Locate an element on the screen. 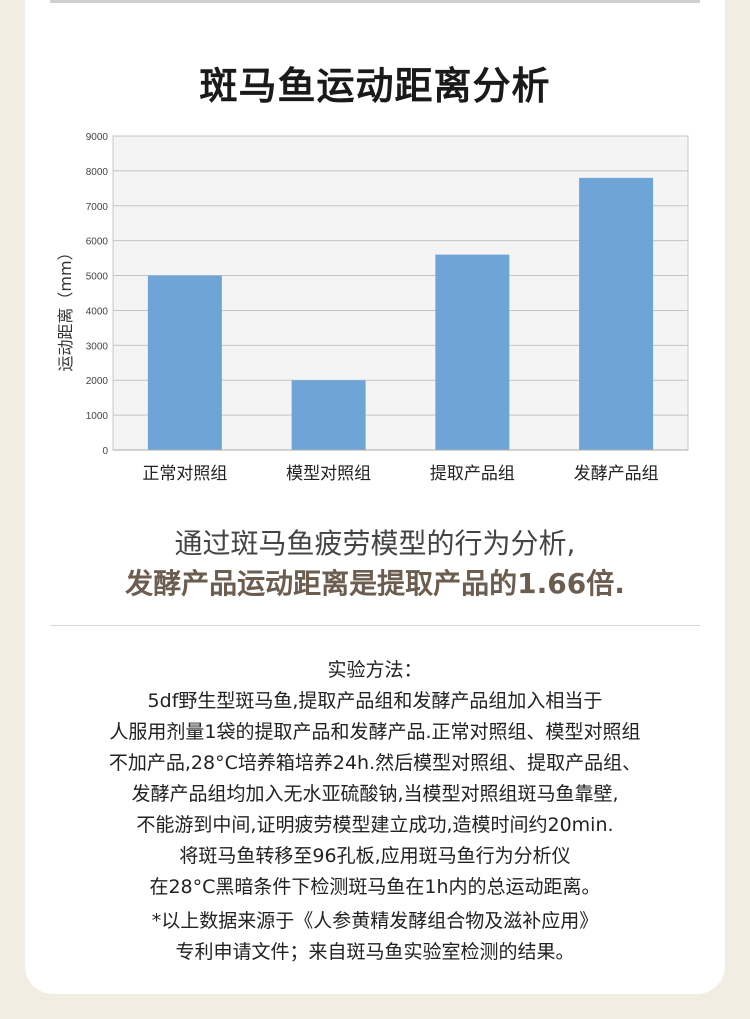  method-line: 将斑马鱼转移至96孔板,应用斑马鱼行为分析仪 is located at coordinates (375, 856).